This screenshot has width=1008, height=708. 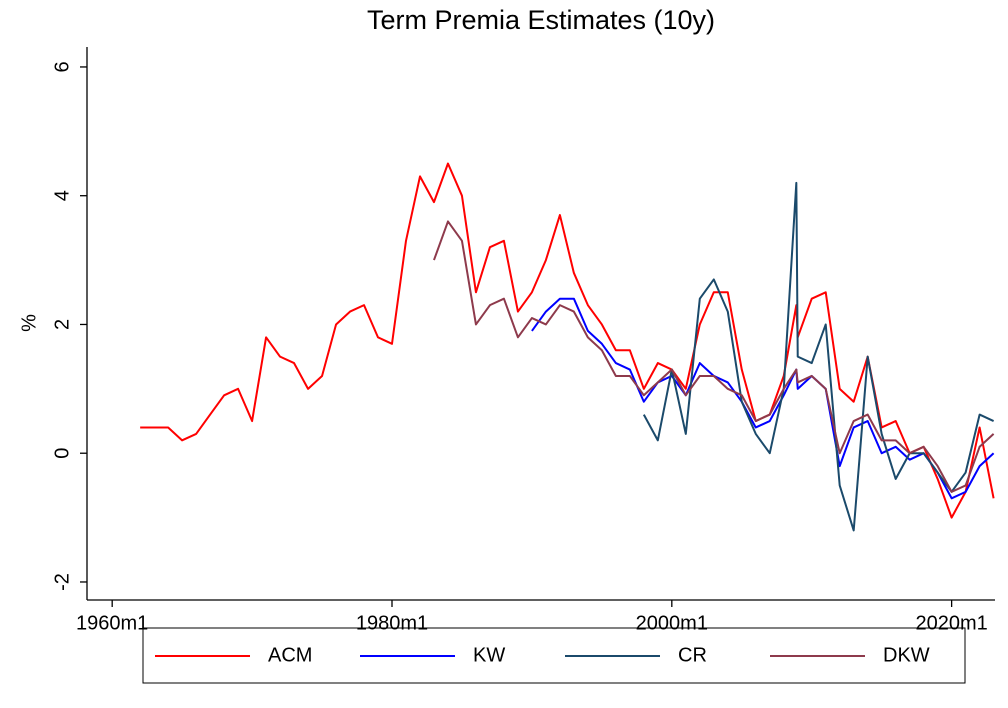 What do you see at coordinates (692, 655) in the screenshot?
I see `legend-label: CR` at bounding box center [692, 655].